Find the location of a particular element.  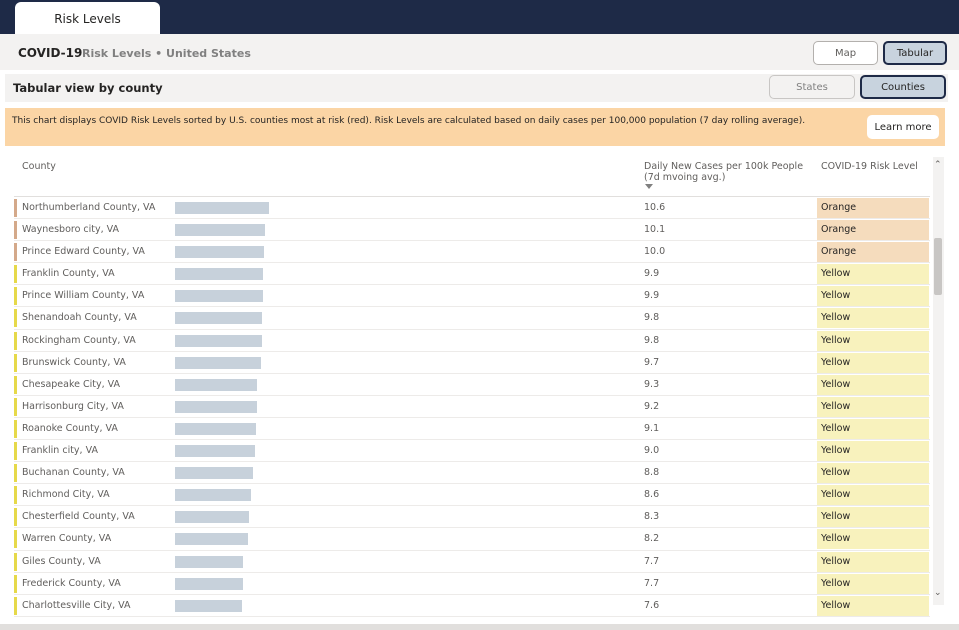

chevron-down-icon: ⌄ is located at coordinates (938, 593).